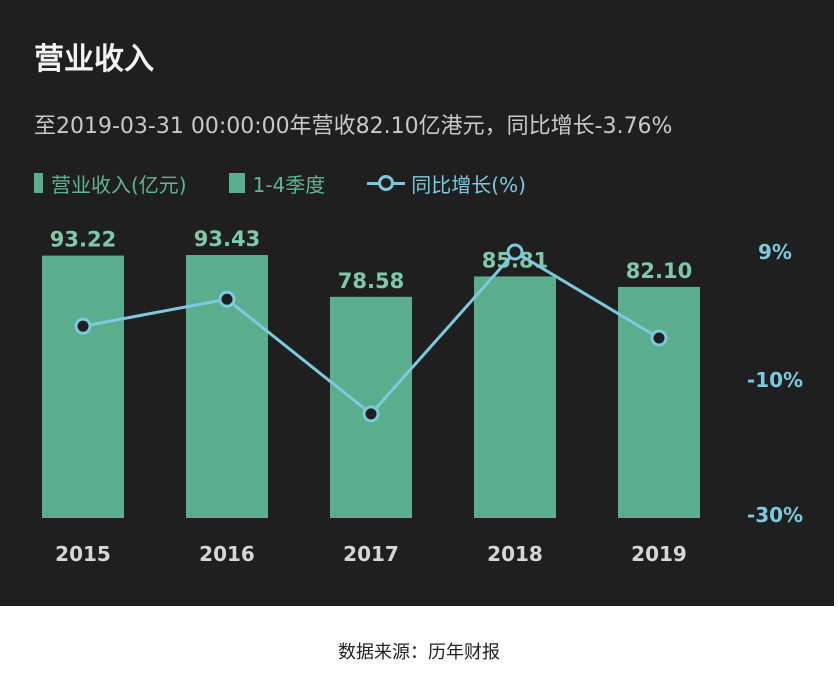 Image resolution: width=838 pixels, height=675 pixels. What do you see at coordinates (386, 183) in the screenshot?
I see `line-marker-icon` at bounding box center [386, 183].